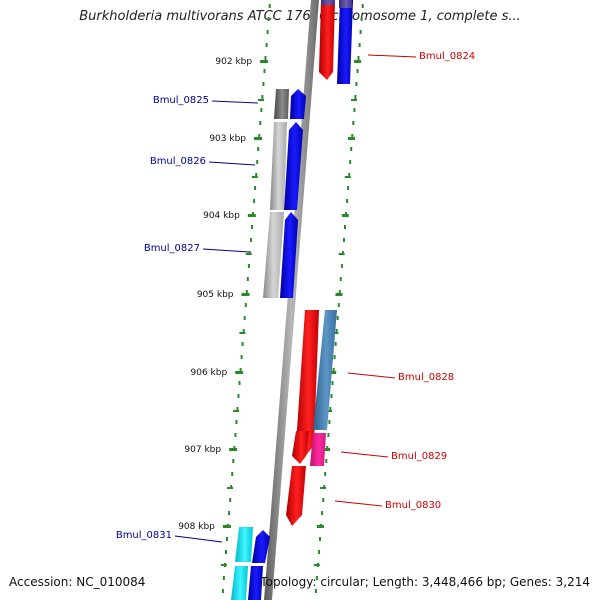 The width and height of the screenshot is (600, 600). Describe the element at coordinates (447, 56) in the screenshot. I see `gene-label-bmul-0824: Bmul_0824` at that location.